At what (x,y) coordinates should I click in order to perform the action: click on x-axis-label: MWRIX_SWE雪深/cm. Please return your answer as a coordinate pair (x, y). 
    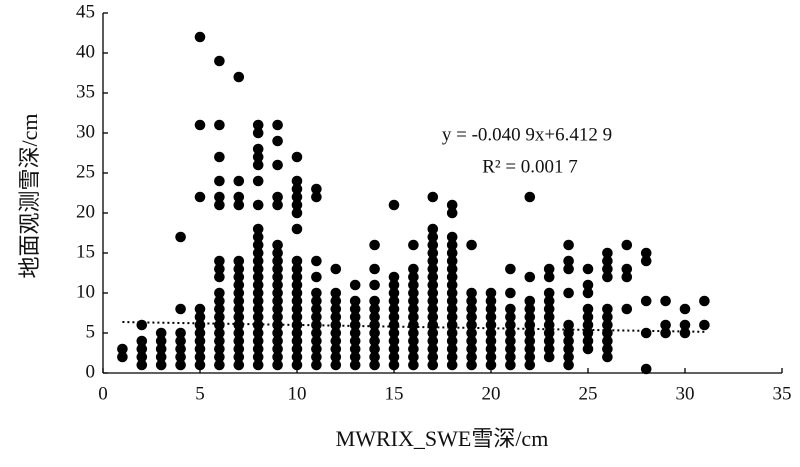
    Looking at the image, I should click on (442, 438).